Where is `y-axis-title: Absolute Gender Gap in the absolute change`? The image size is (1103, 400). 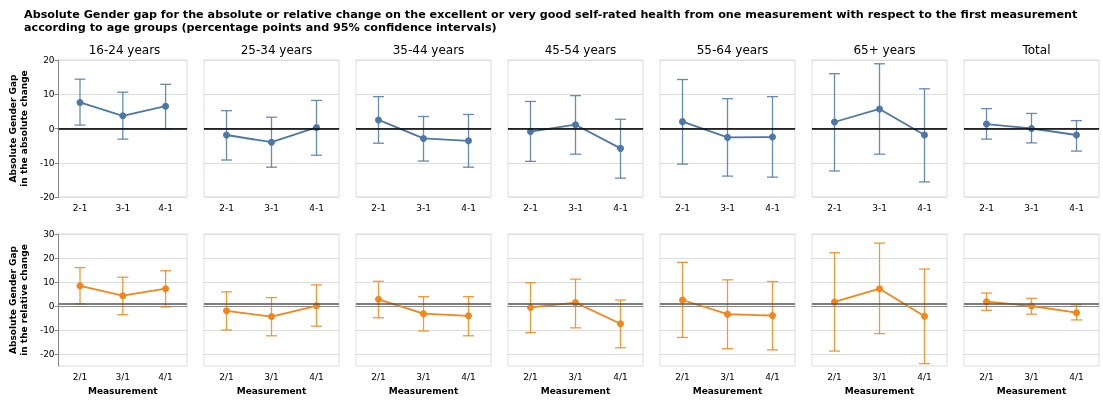
y-axis-title: Absolute Gender Gap in the absolute change is located at coordinates (18, 128).